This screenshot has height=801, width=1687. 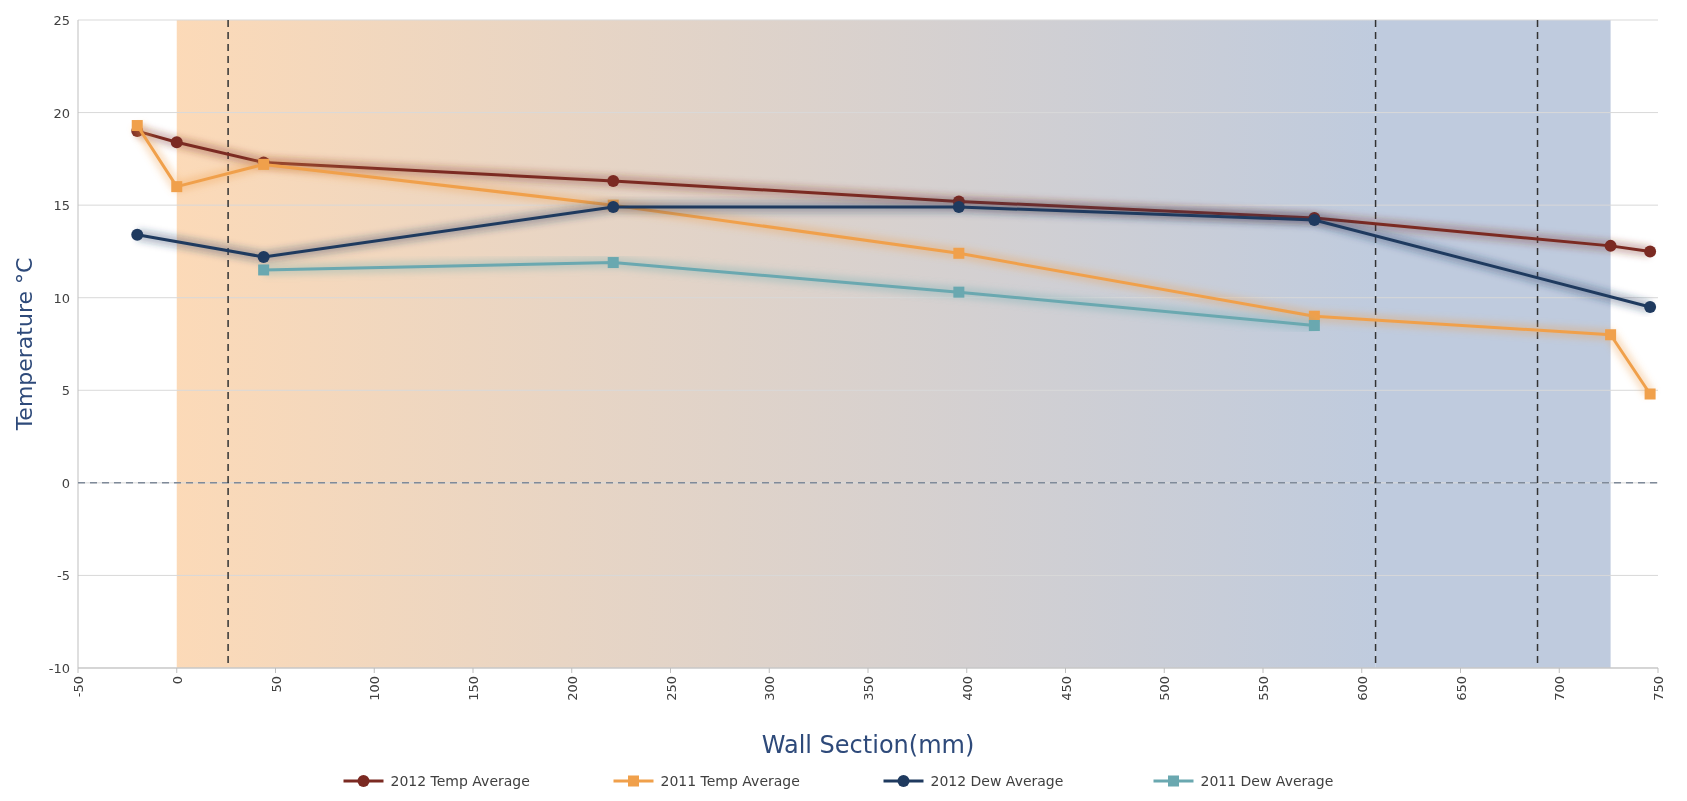 What do you see at coordinates (1461, 688) in the screenshot?
I see `x-tick-label: 650` at bounding box center [1461, 688].